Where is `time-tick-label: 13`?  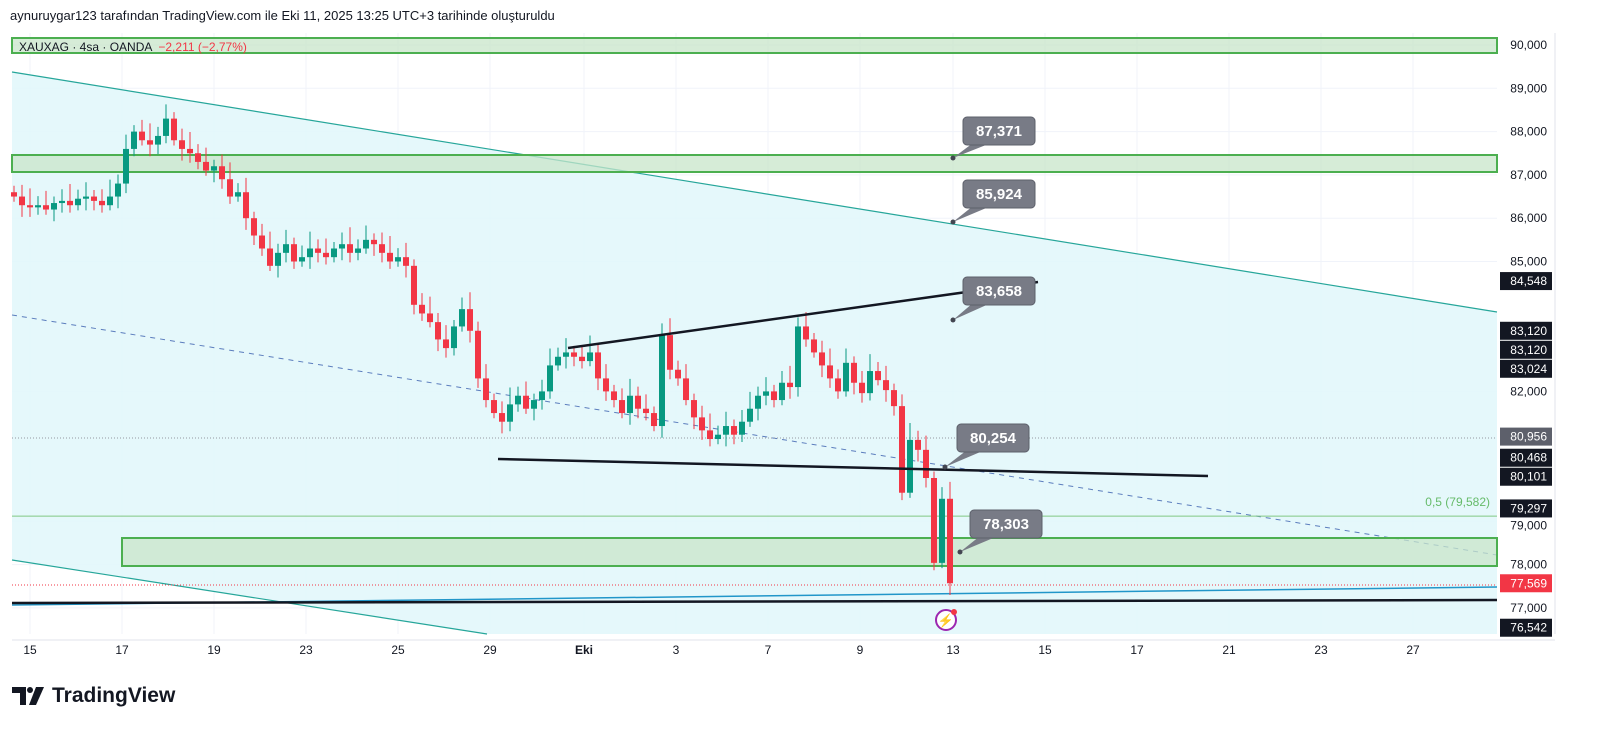 time-tick-label: 13 is located at coordinates (953, 650).